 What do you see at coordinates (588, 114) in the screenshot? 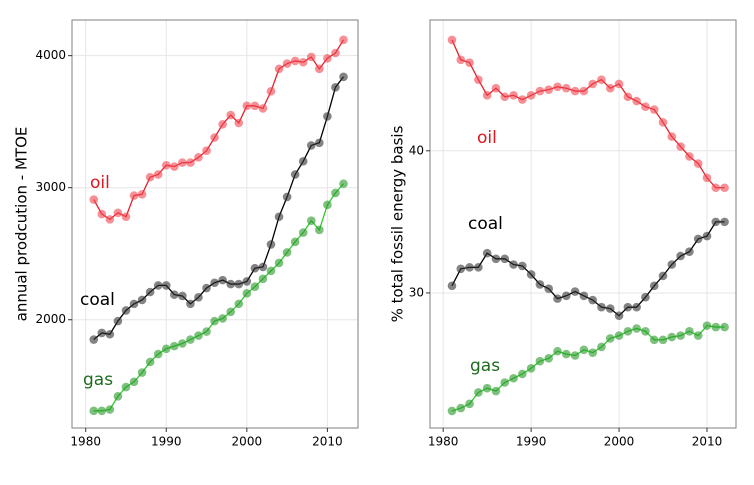
I see `series-line` at bounding box center [588, 114].